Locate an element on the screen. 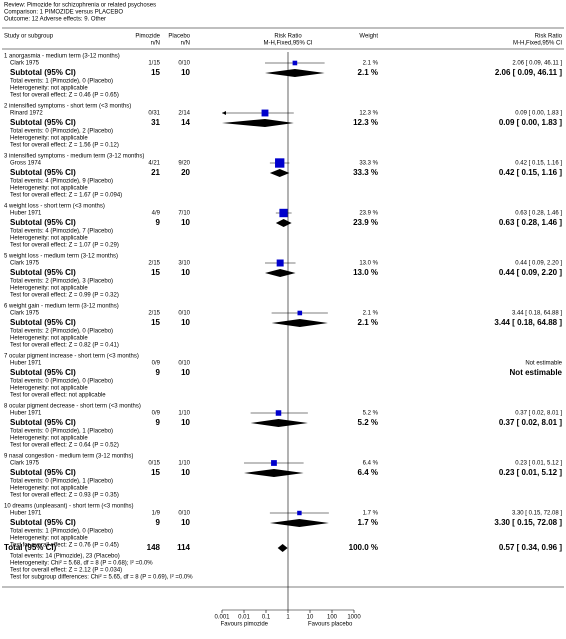 The width and height of the screenshot is (566, 639). column-header: Placebo is located at coordinates (179, 37).